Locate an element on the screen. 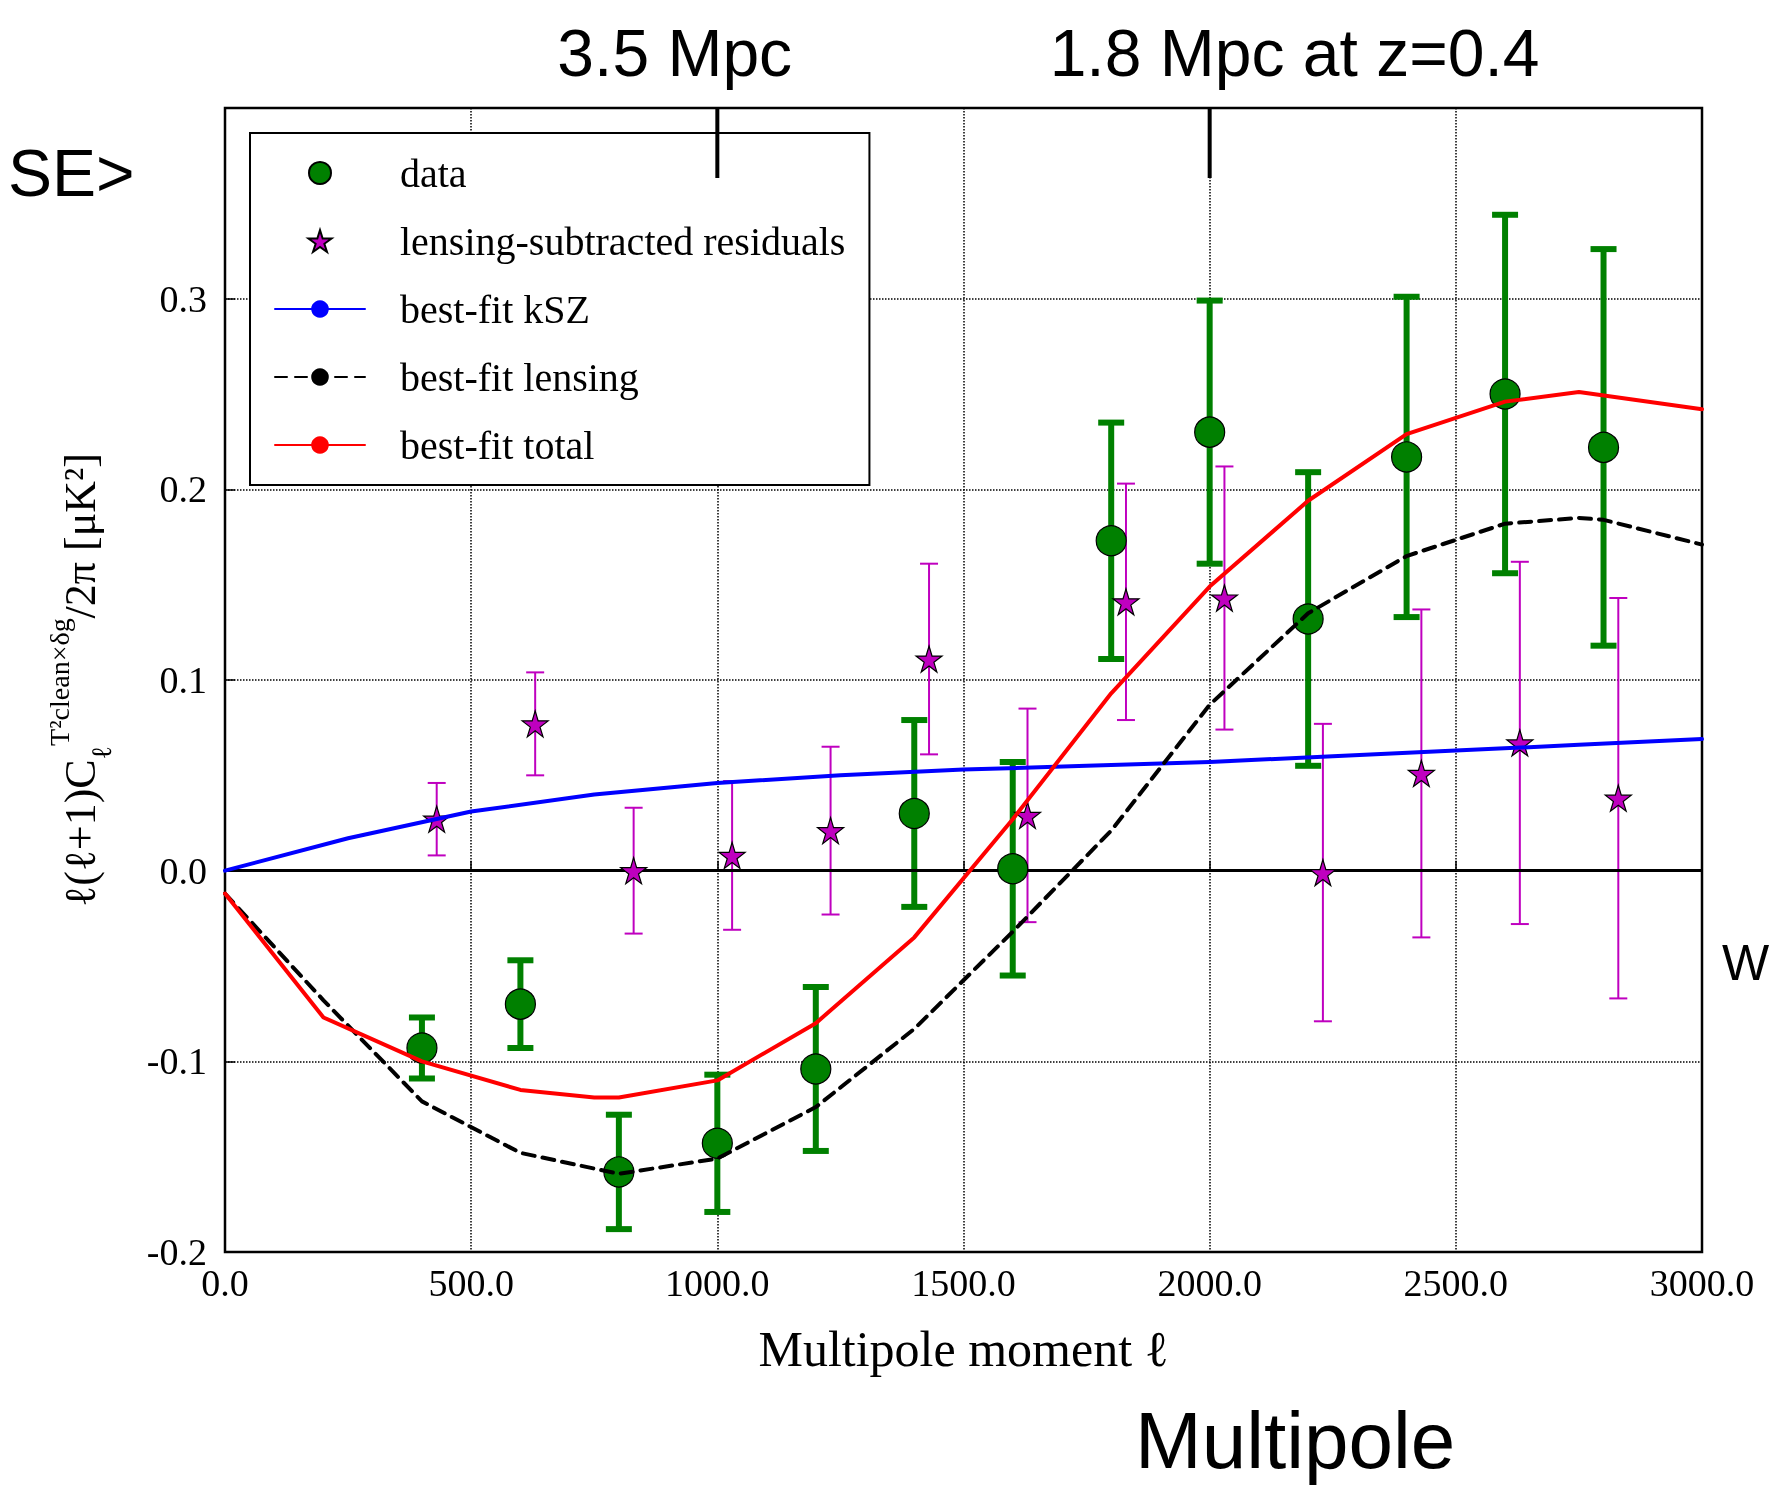 Image resolution: width=1782 pixels, height=1492 pixels. x-tick-label: 500.0 is located at coordinates (471, 1283).